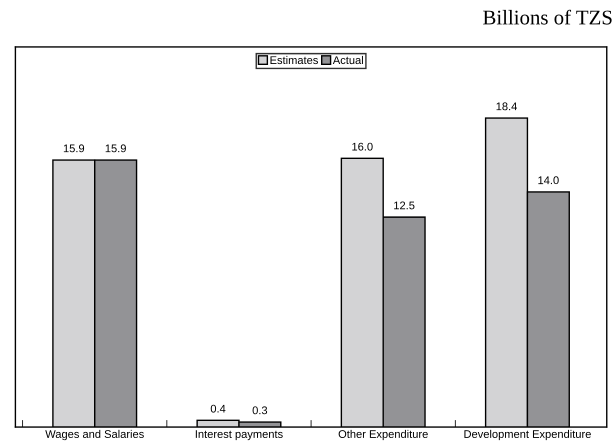  I want to click on legend-label: Estimates, so click(294, 60).